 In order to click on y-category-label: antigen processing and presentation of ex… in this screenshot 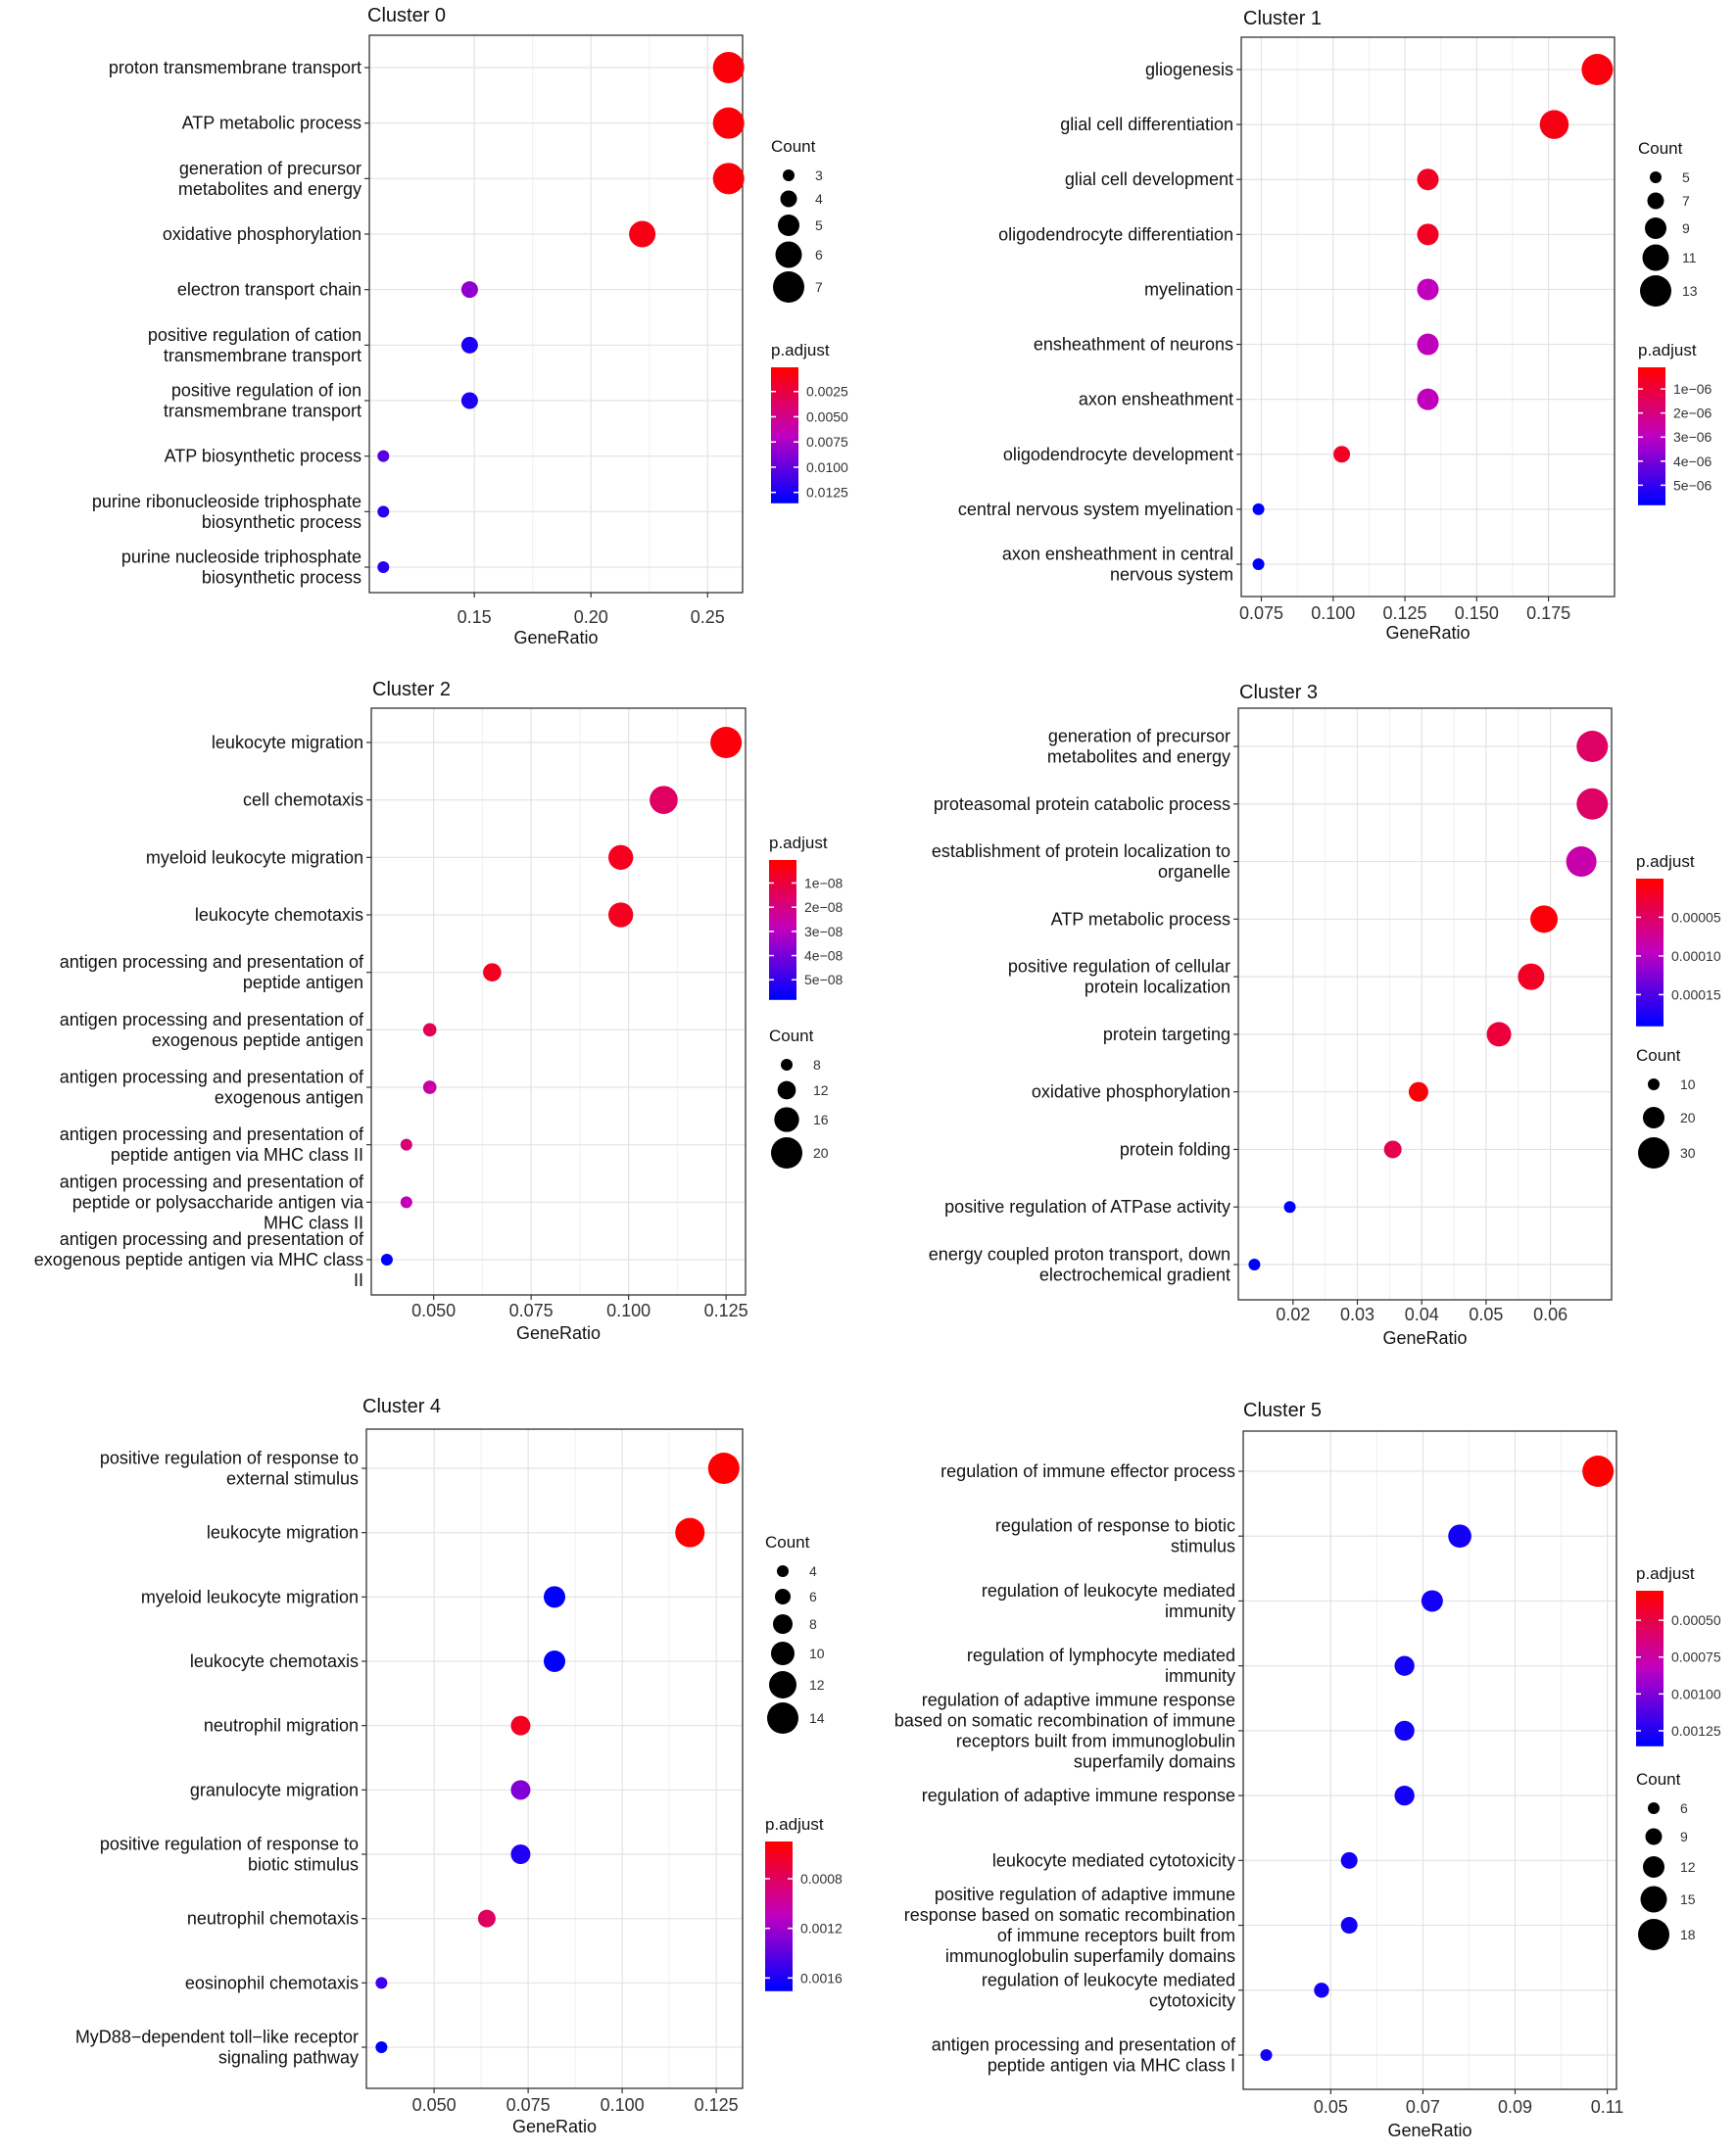, I will do `click(199, 1259)`.